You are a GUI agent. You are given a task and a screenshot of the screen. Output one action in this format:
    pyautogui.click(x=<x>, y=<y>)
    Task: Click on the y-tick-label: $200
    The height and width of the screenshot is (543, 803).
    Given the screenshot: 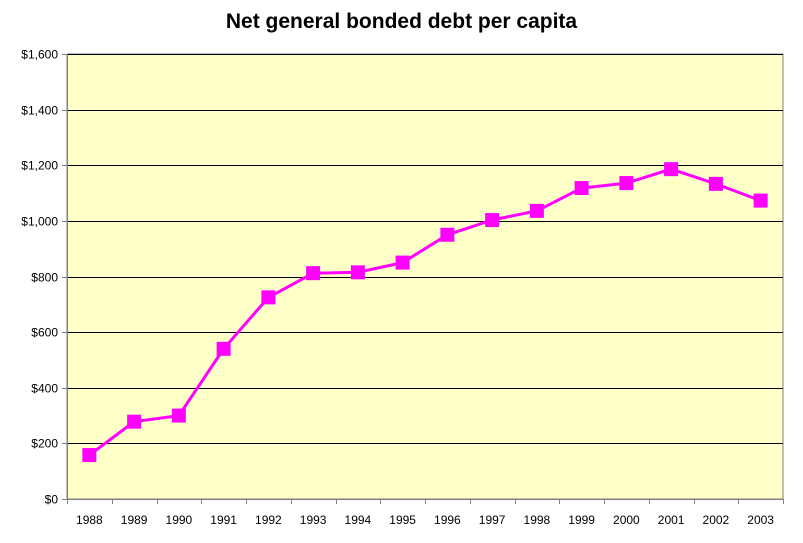 What is the action you would take?
    pyautogui.click(x=44, y=444)
    